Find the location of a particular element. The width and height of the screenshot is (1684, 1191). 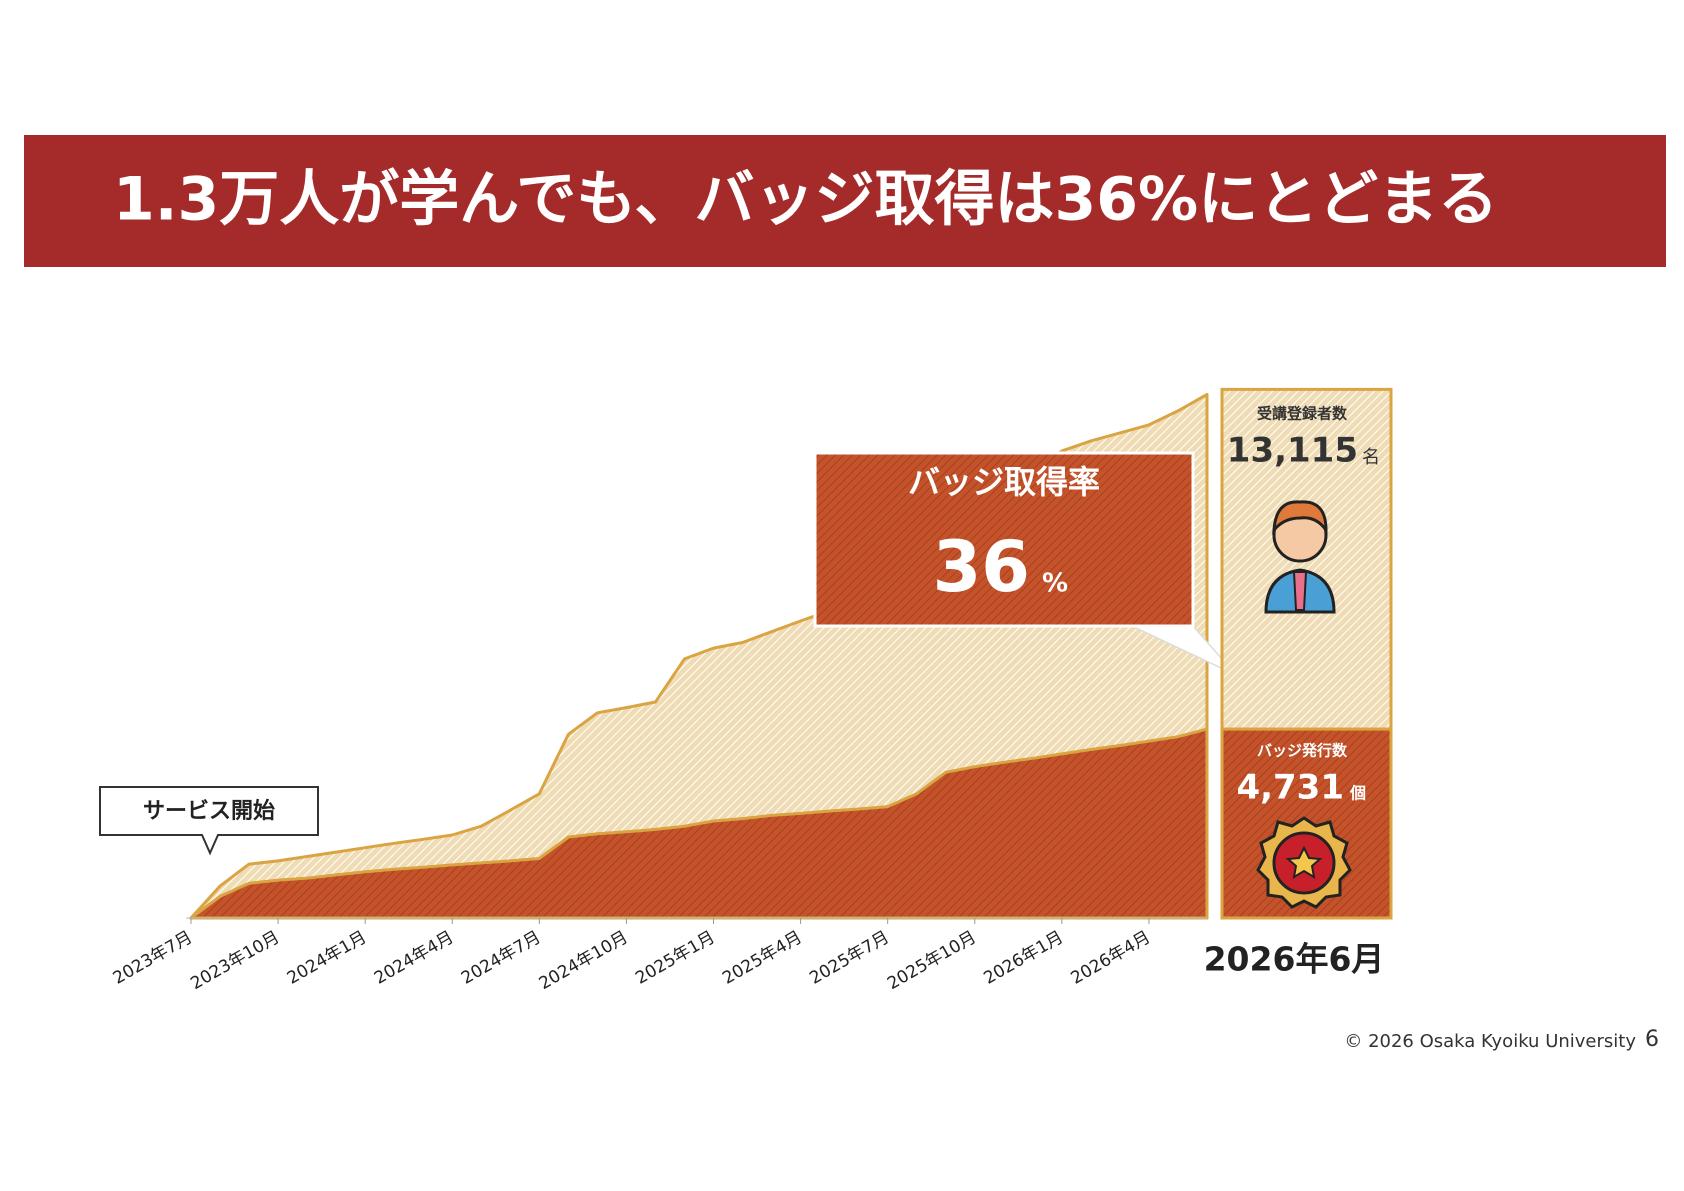

x-tick-label: 2024年10月 is located at coordinates (584, 960).